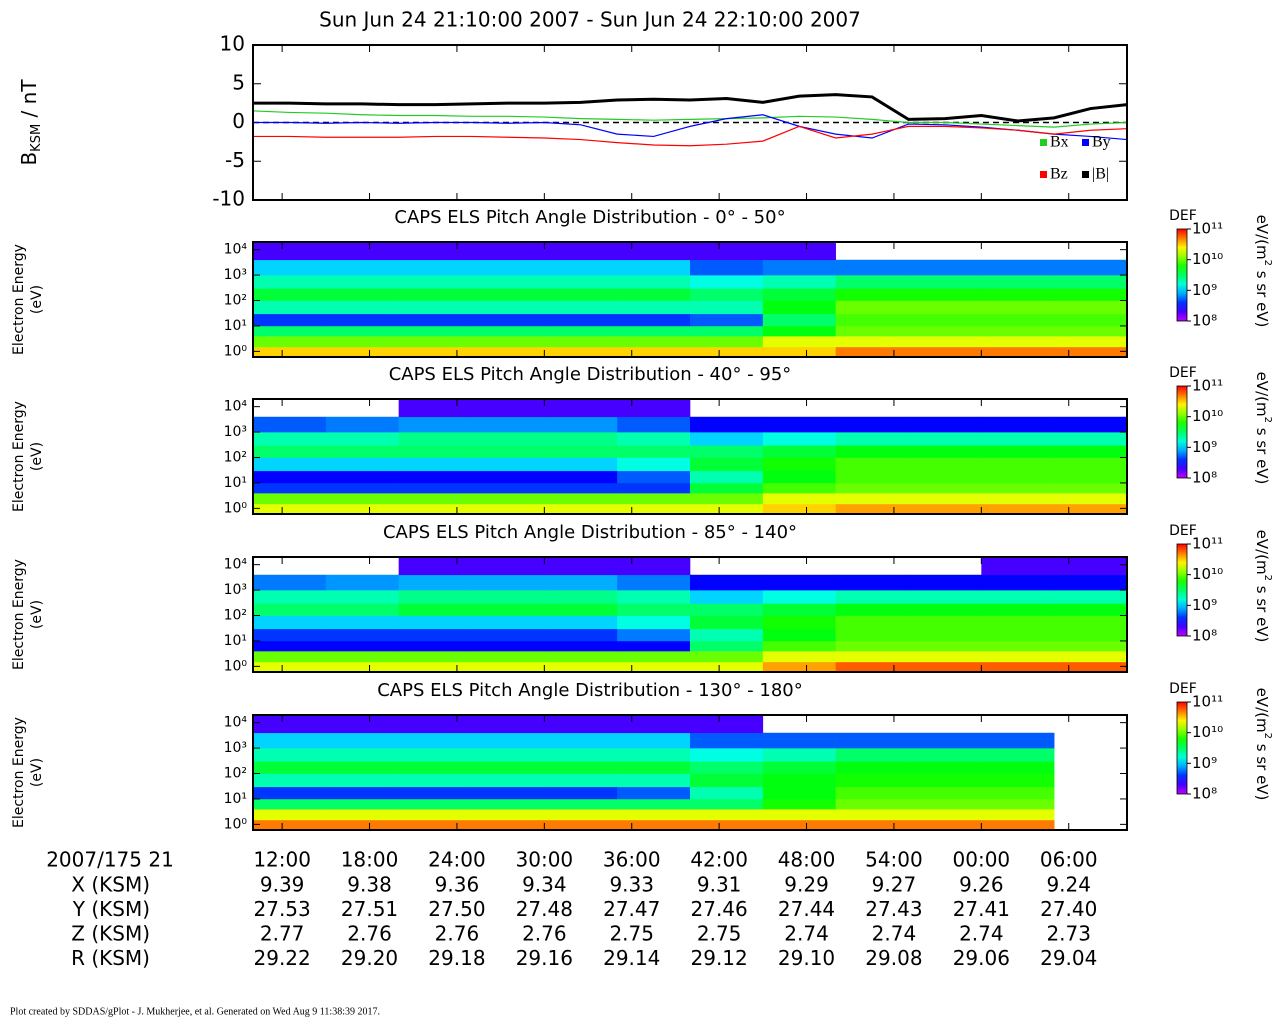 This screenshot has height=1024, width=1280. I want to click on x-tick-label: 12:00, so click(282, 860).